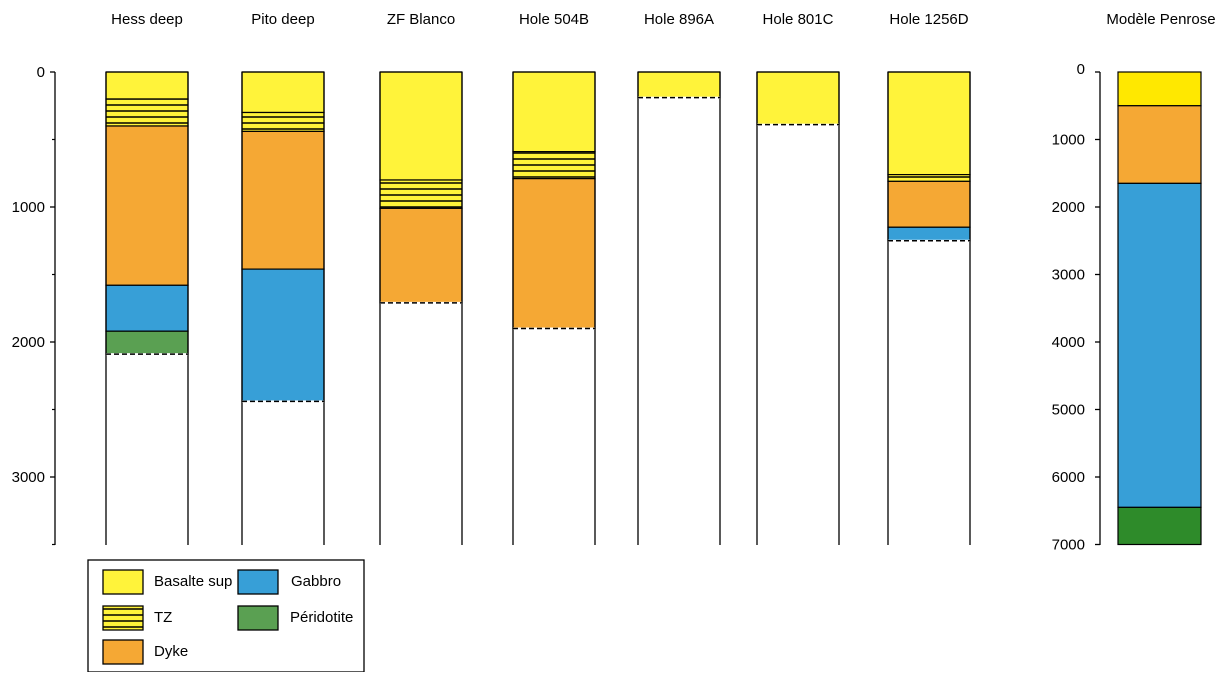  Describe the element at coordinates (163, 617) in the screenshot. I see `legend-label: TZ` at that location.